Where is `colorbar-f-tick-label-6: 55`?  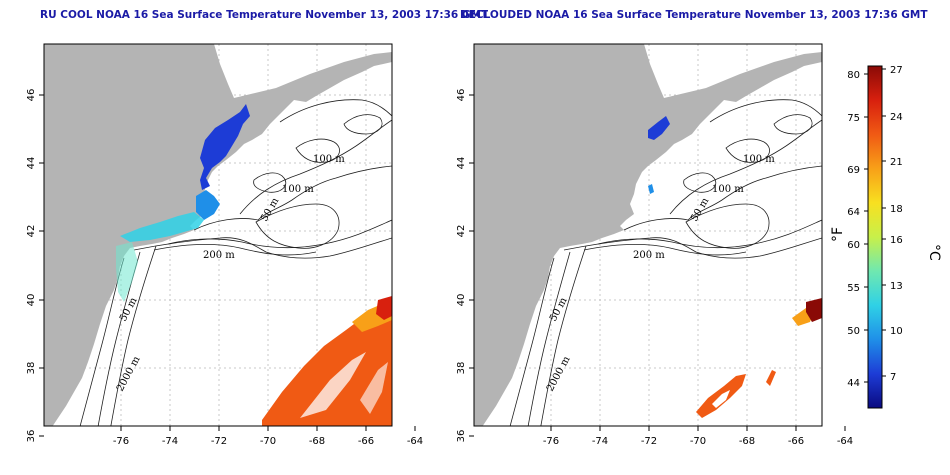 colorbar-f-tick-label-6: 55 is located at coordinates (853, 288).